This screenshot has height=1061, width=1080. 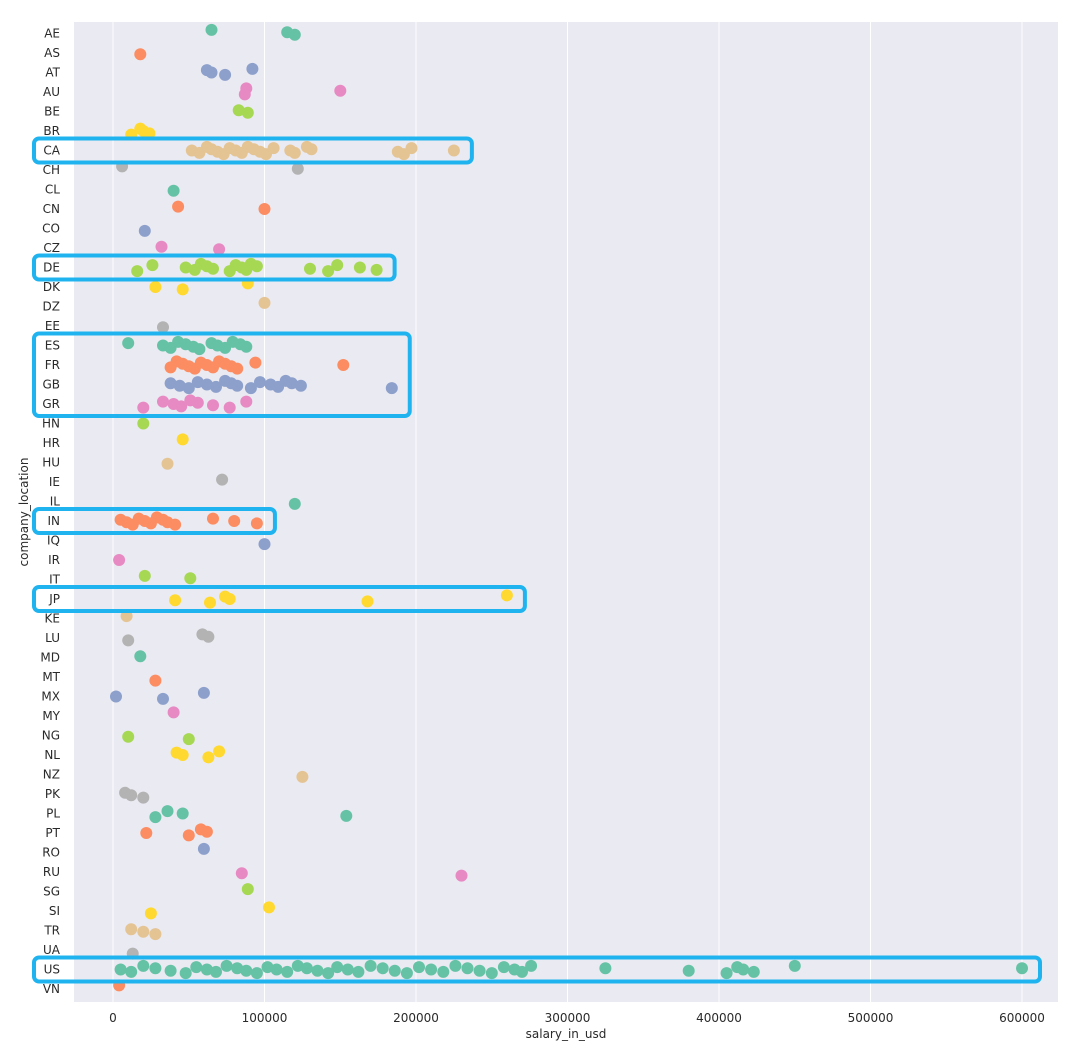 What do you see at coordinates (51, 268) in the screenshot?
I see `y-tick-label: DE` at bounding box center [51, 268].